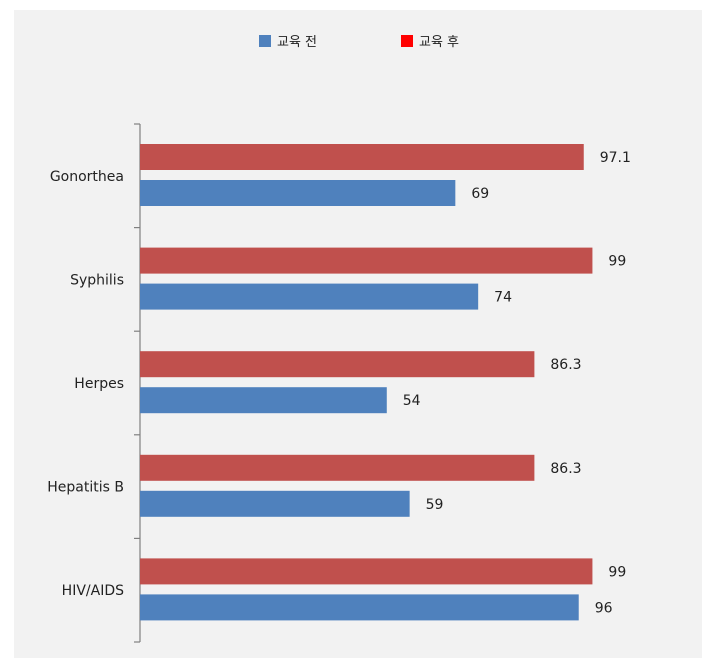 The image size is (716, 668). What do you see at coordinates (480, 194) in the screenshot?
I see `data-label: 69` at bounding box center [480, 194].